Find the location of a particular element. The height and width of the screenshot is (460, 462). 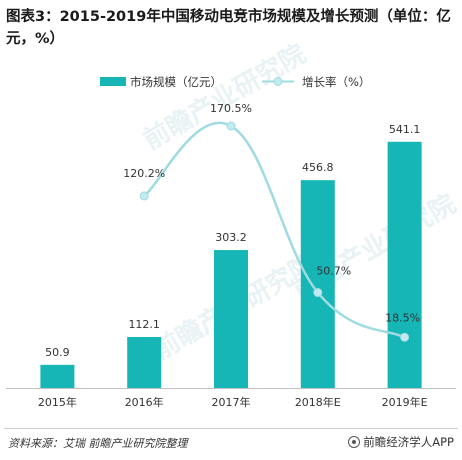

chart-title: 图表3：2015-2019年中国移动电竞市场规模及增长预测（单位：亿元，%） is located at coordinates (228, 28).